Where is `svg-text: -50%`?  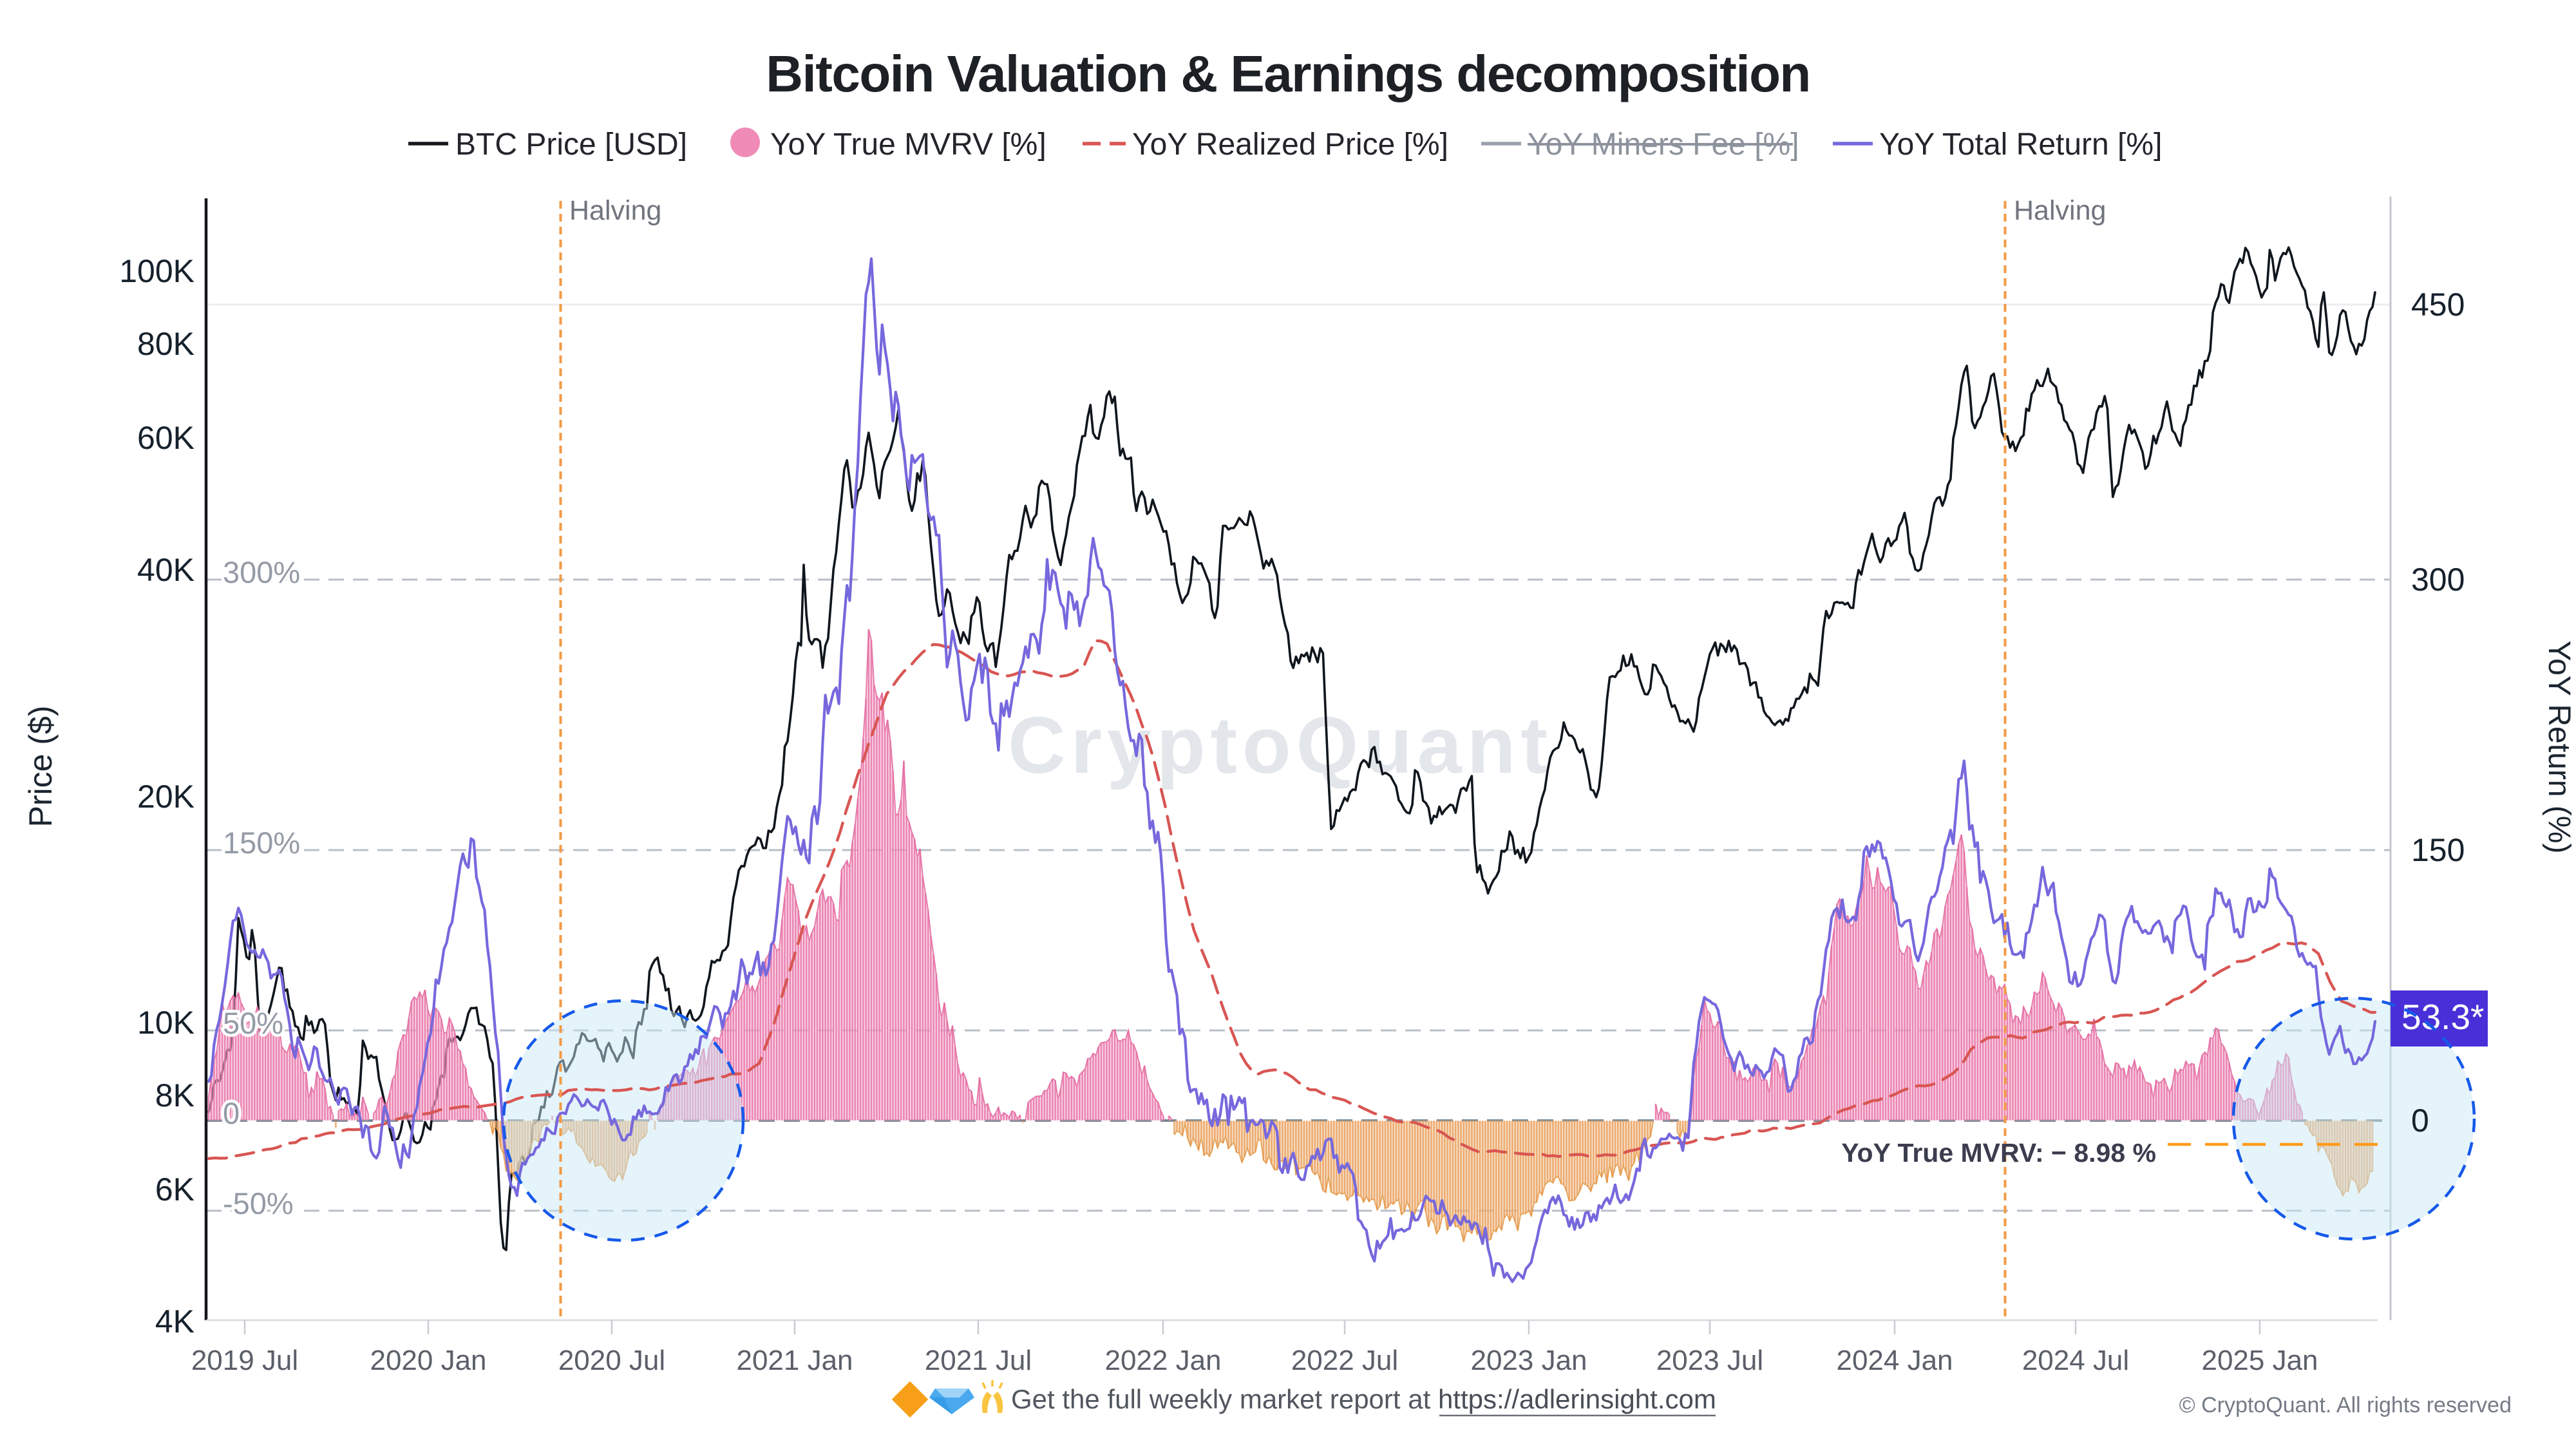 svg-text: -50% is located at coordinates (258, 1203).